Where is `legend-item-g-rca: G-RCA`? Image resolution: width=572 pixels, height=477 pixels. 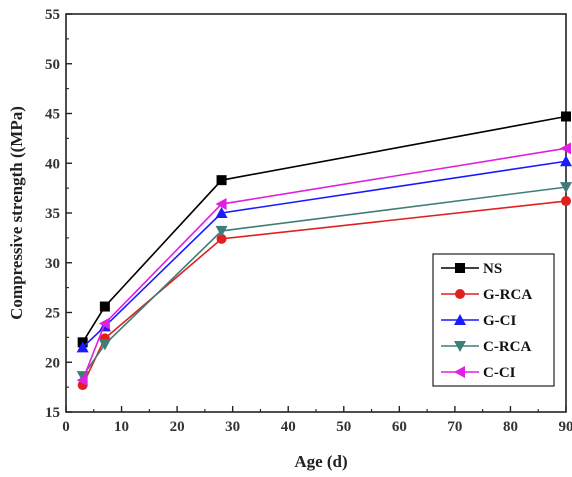
legend-item-g-rca: G-RCA is located at coordinates (486, 295).